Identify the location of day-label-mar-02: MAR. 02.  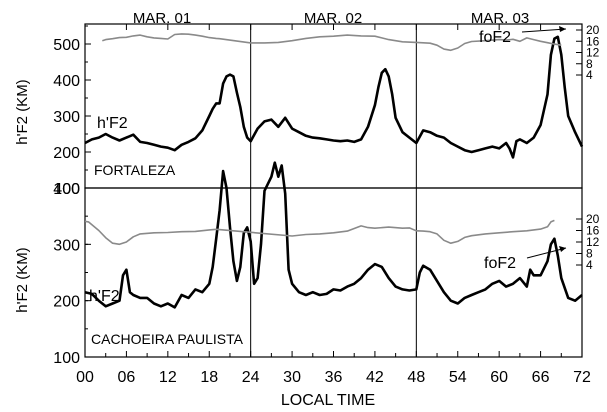
(333, 18).